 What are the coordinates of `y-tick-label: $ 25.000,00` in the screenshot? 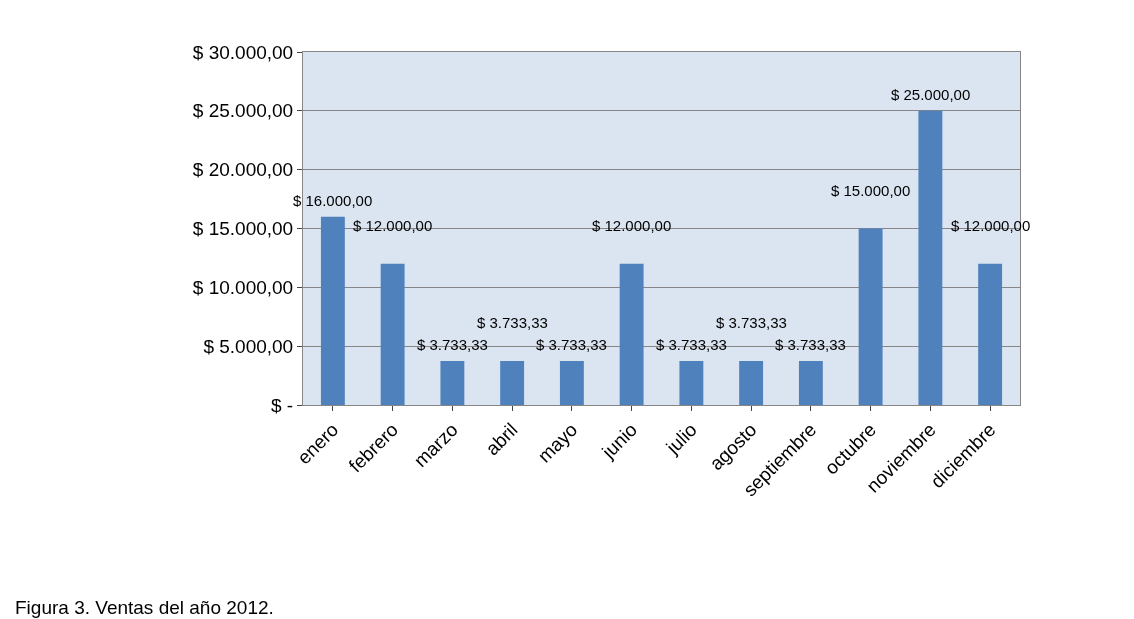 It's located at (243, 111).